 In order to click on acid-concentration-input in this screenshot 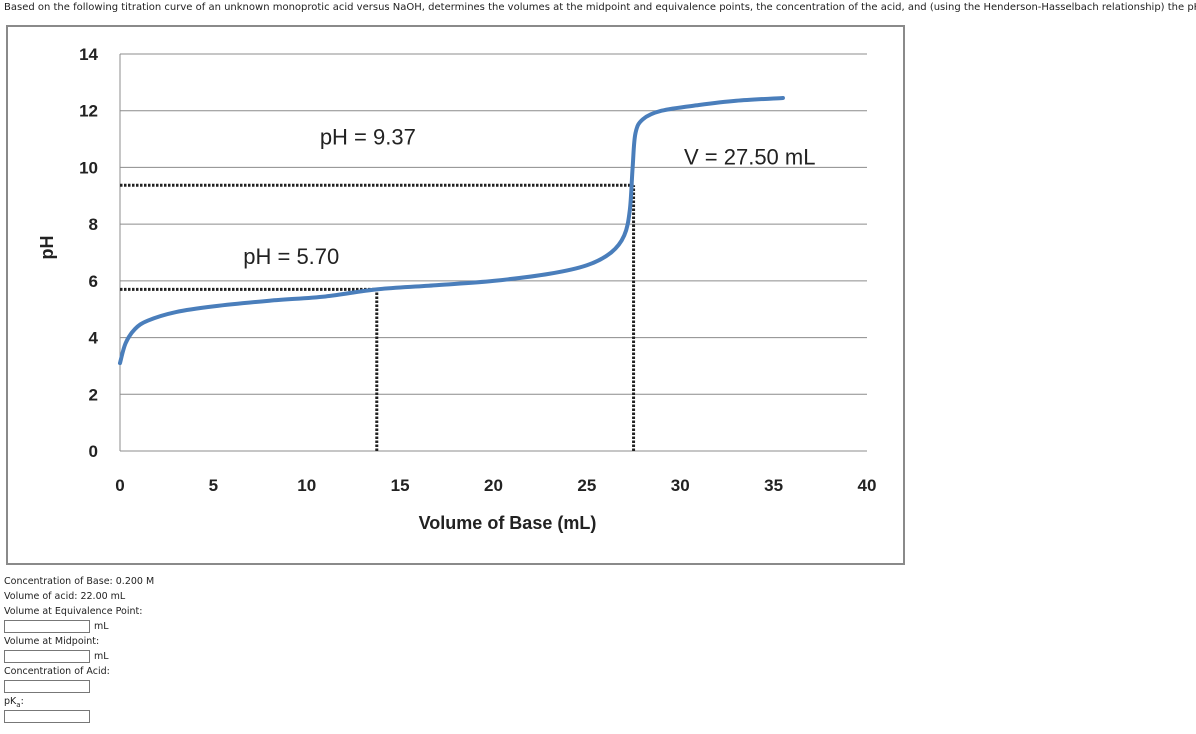, I will do `click(47, 686)`.